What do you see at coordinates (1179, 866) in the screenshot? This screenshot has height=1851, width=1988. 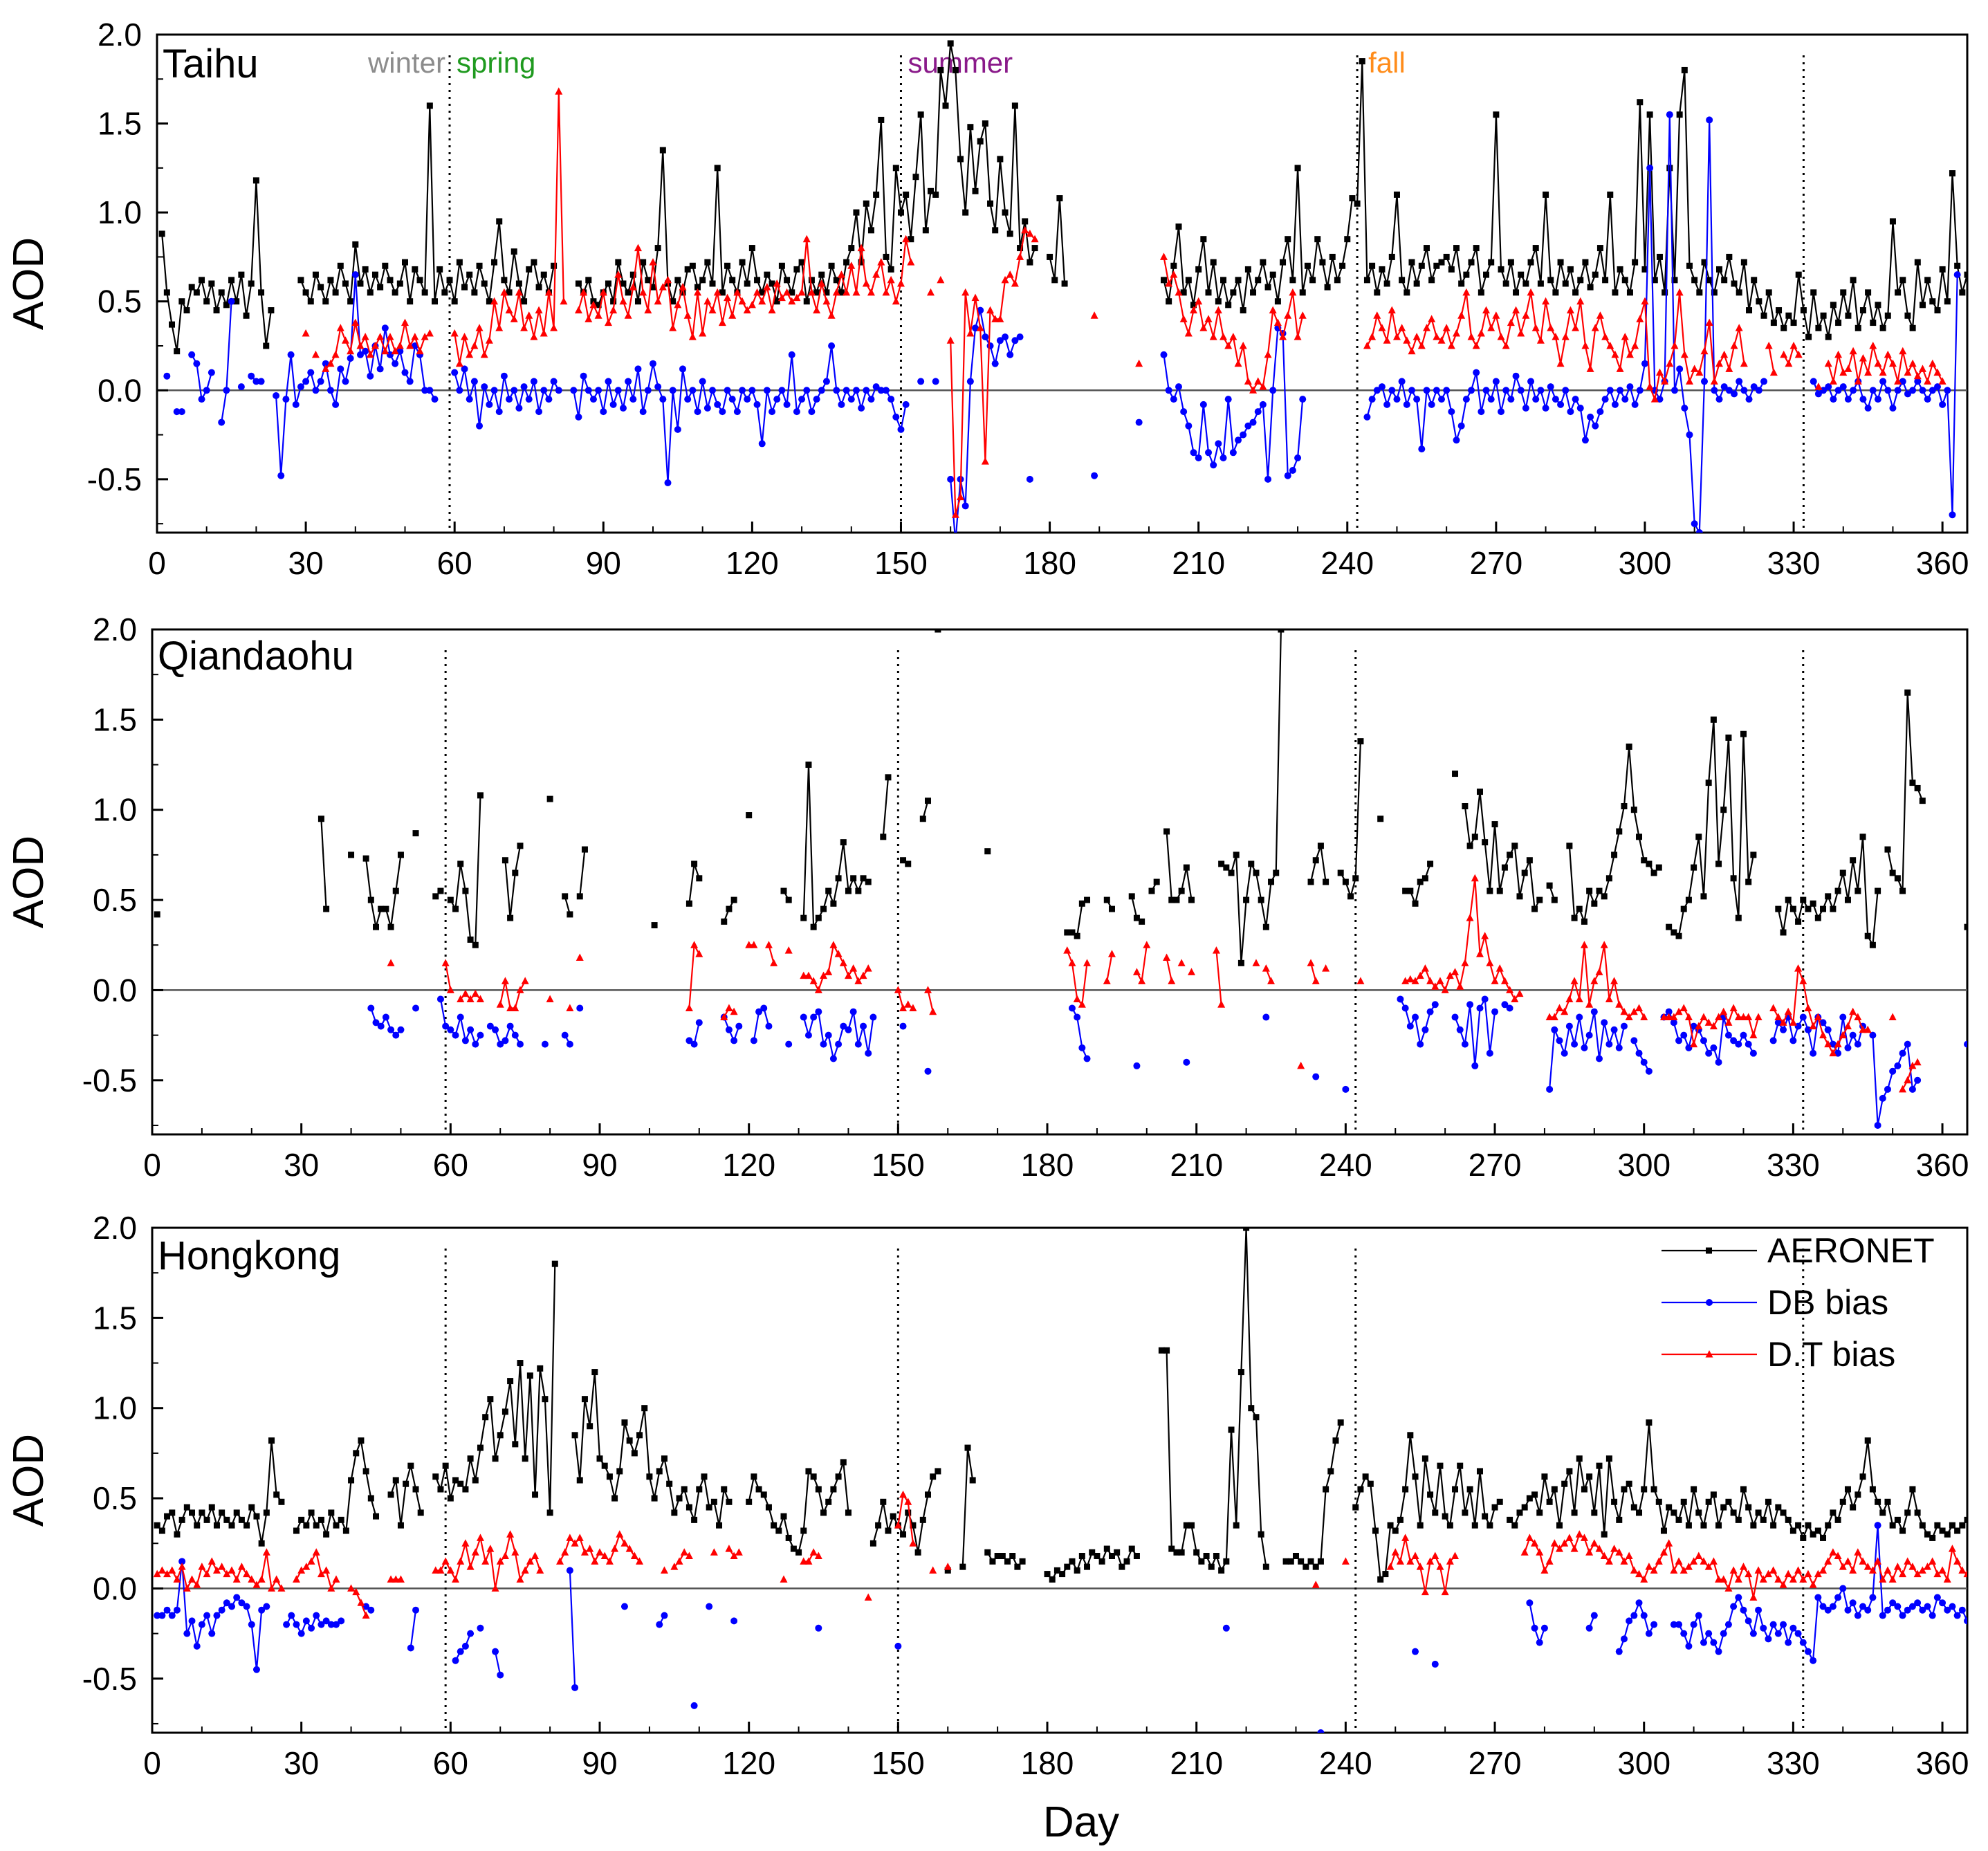 I see `series-line` at bounding box center [1179, 866].